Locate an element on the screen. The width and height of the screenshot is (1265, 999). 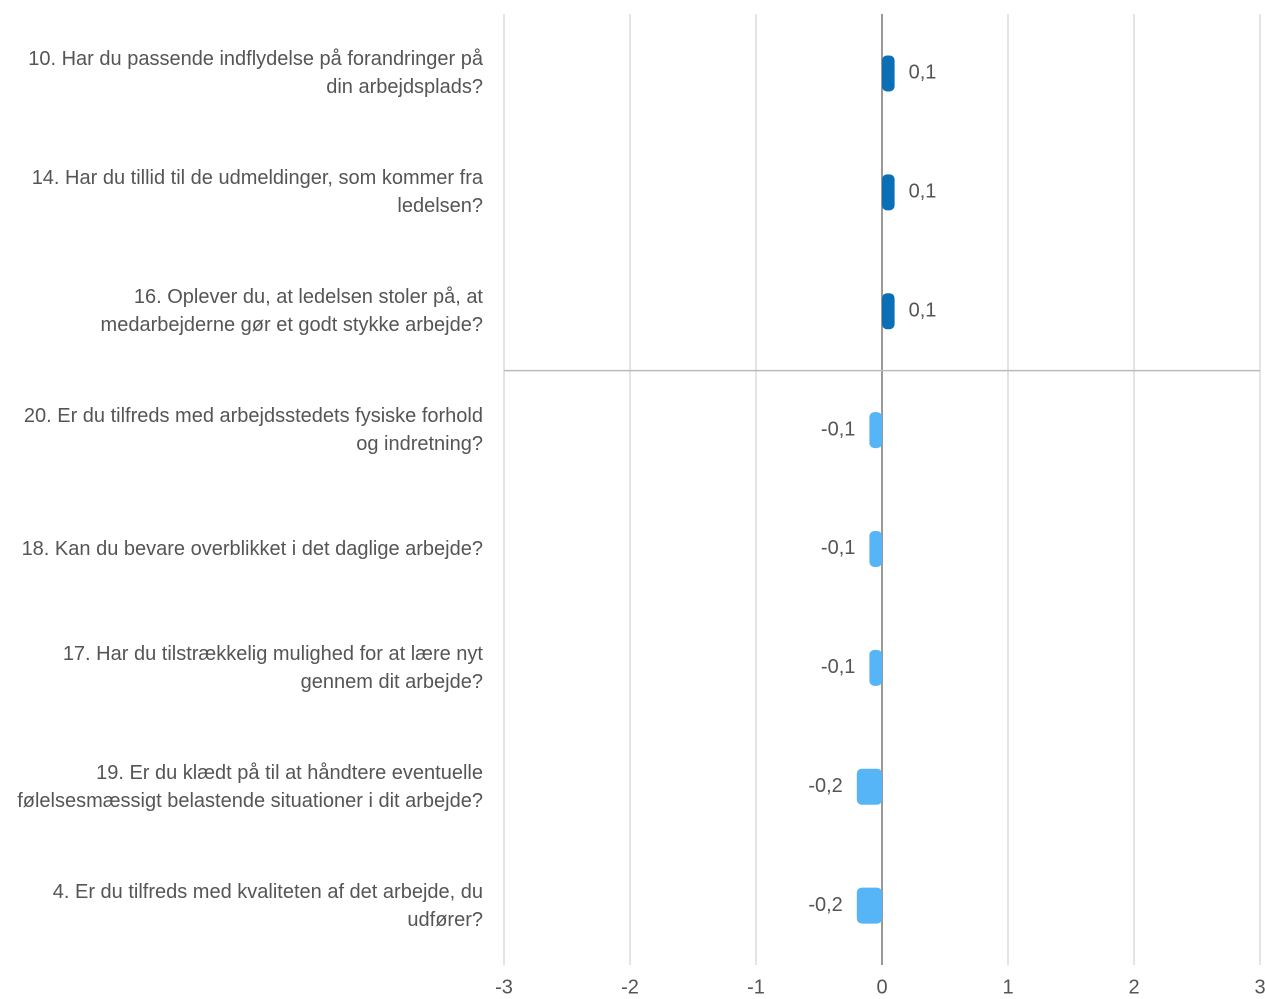
x-tick-label: -2 is located at coordinates (630, 987).